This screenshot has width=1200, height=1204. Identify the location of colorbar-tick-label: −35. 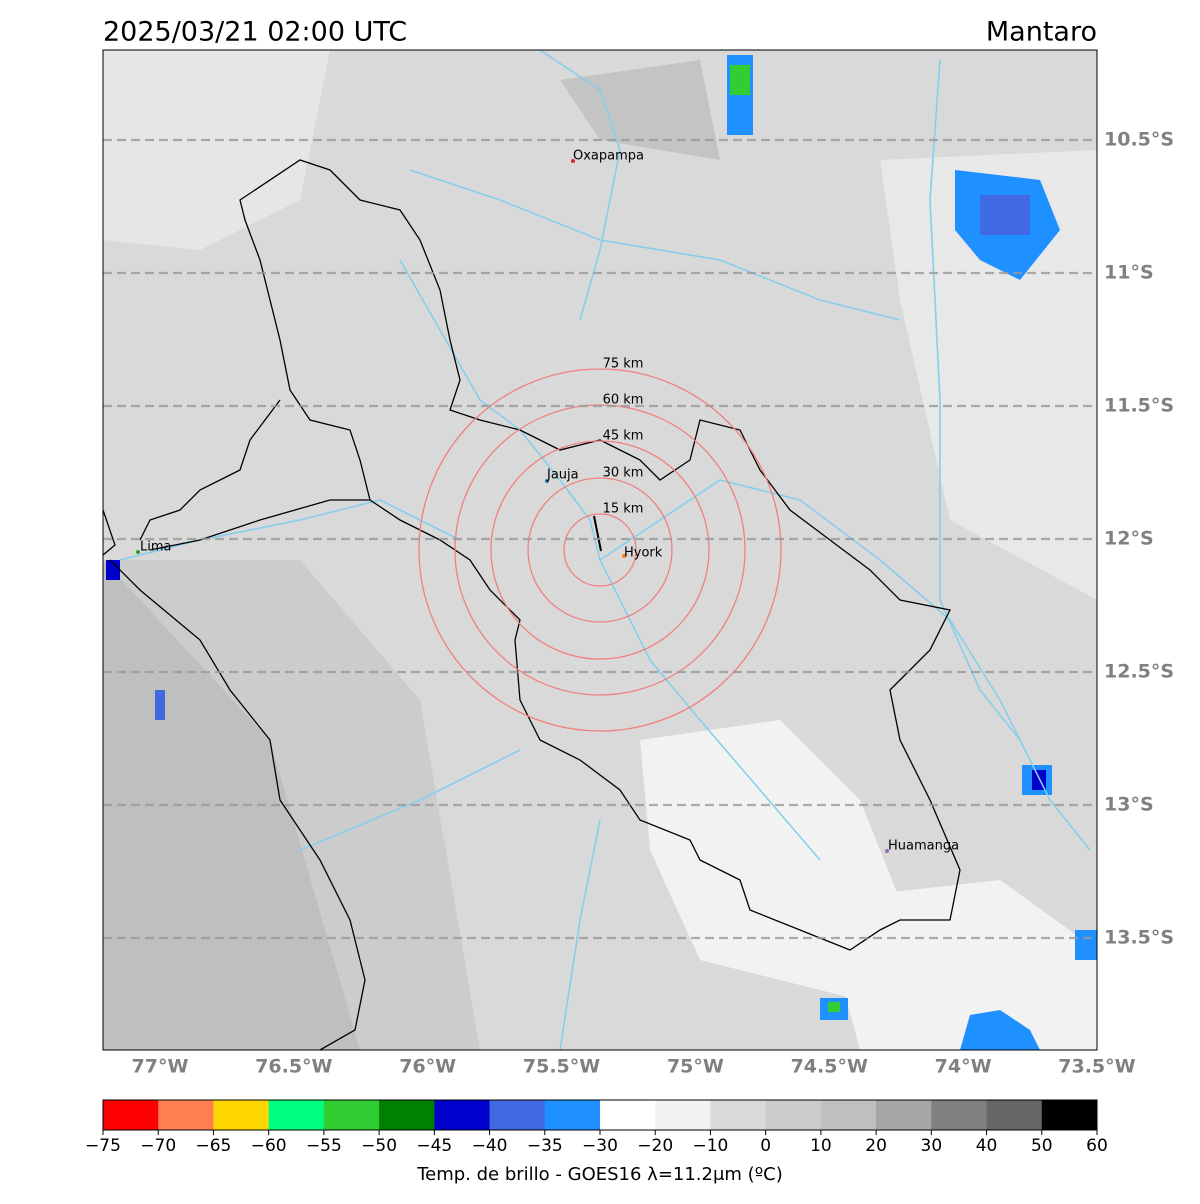
(545, 1146).